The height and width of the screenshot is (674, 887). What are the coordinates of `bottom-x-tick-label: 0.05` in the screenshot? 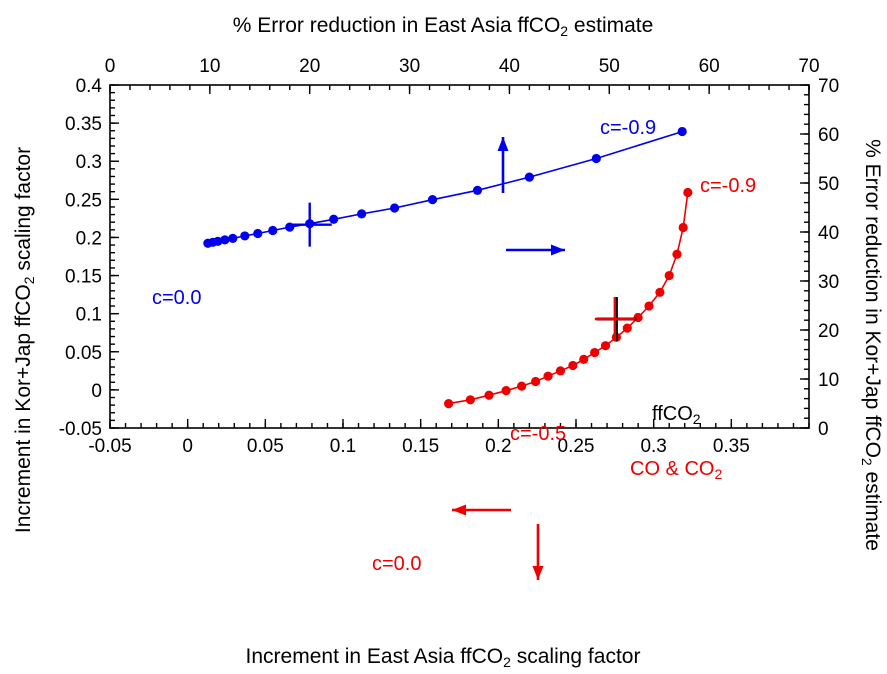 It's located at (265, 446).